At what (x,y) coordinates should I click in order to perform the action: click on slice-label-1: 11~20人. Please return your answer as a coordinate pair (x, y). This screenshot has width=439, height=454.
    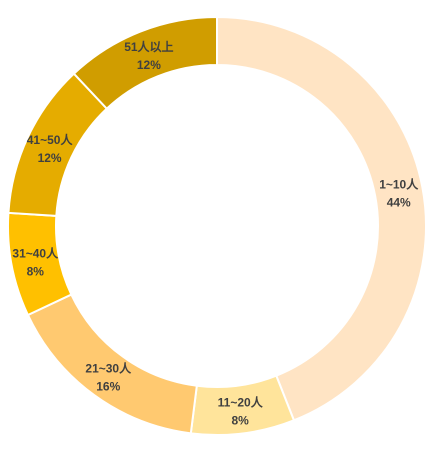
    Looking at the image, I should click on (241, 402).